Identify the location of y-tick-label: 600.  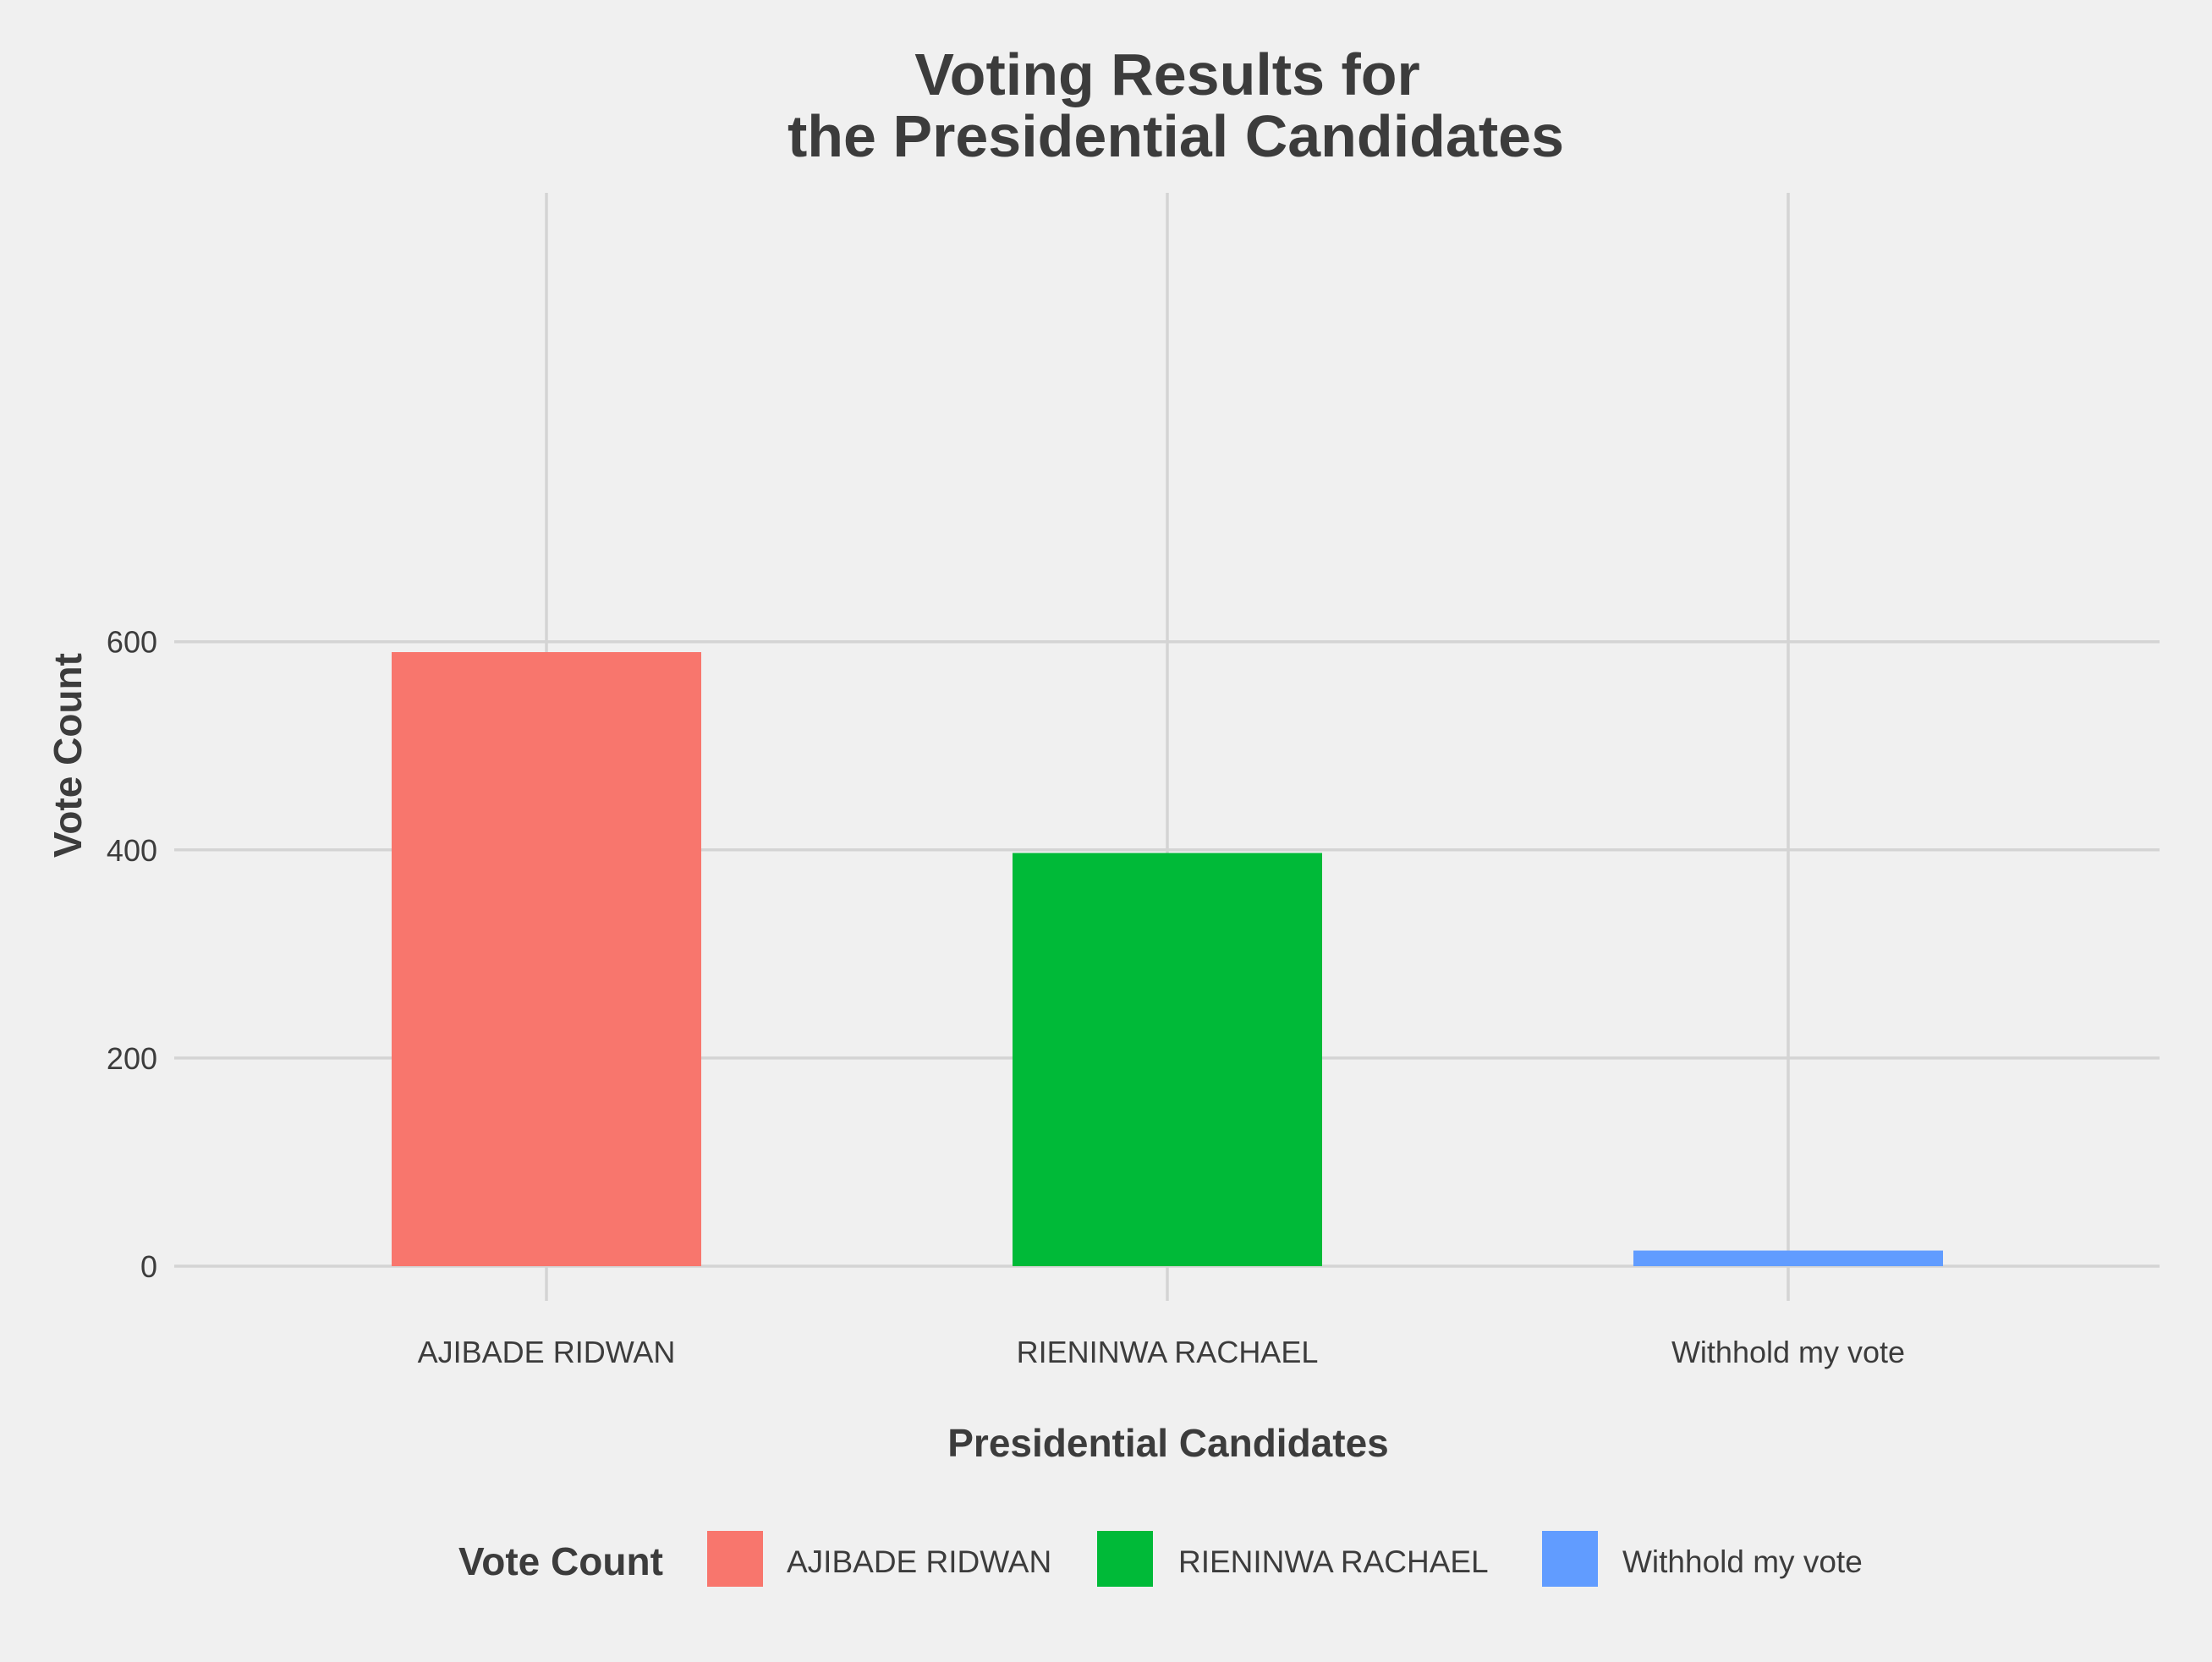
(132, 642).